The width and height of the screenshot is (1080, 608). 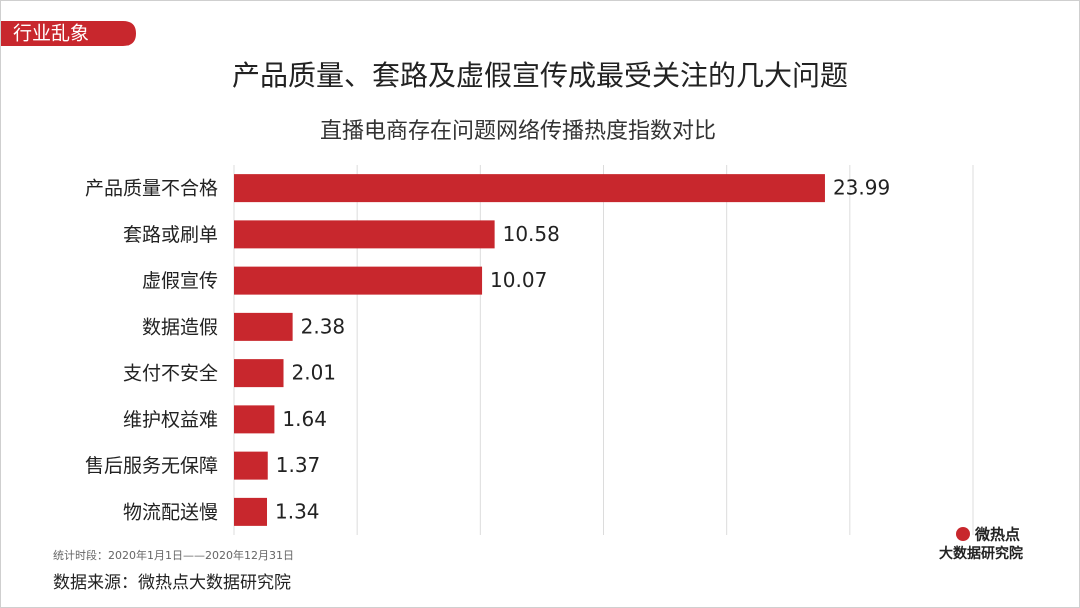 What do you see at coordinates (172, 583) in the screenshot?
I see `source-note: 数据来源：微热点大数据研究院` at bounding box center [172, 583].